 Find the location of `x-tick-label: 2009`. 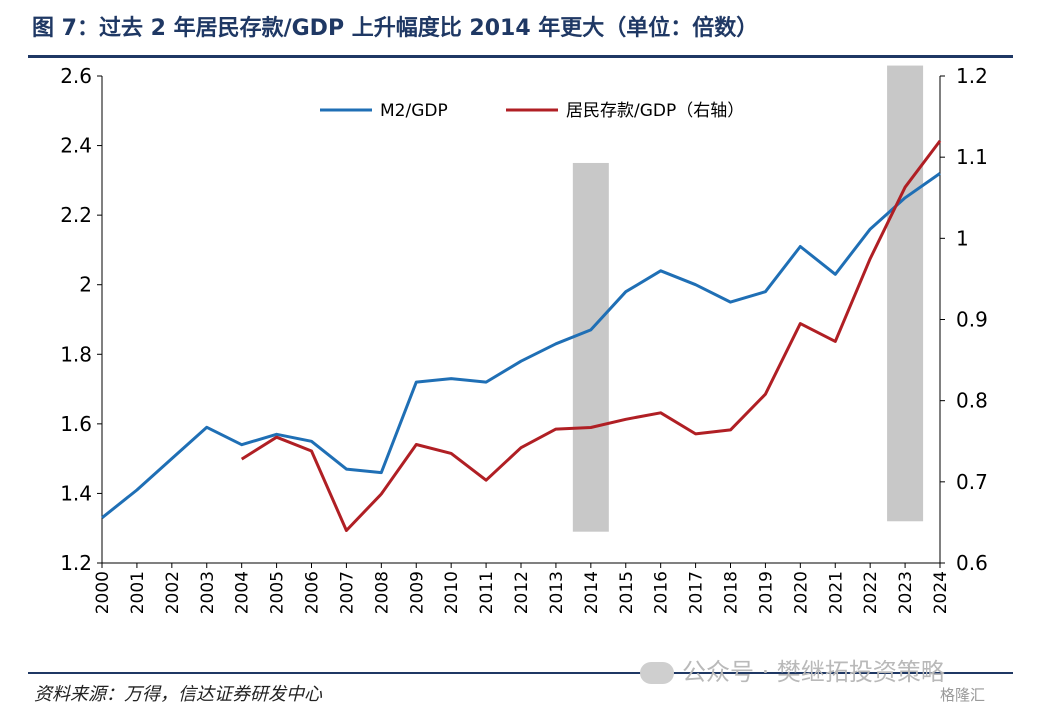

x-tick-label: 2009 is located at coordinates (417, 592).